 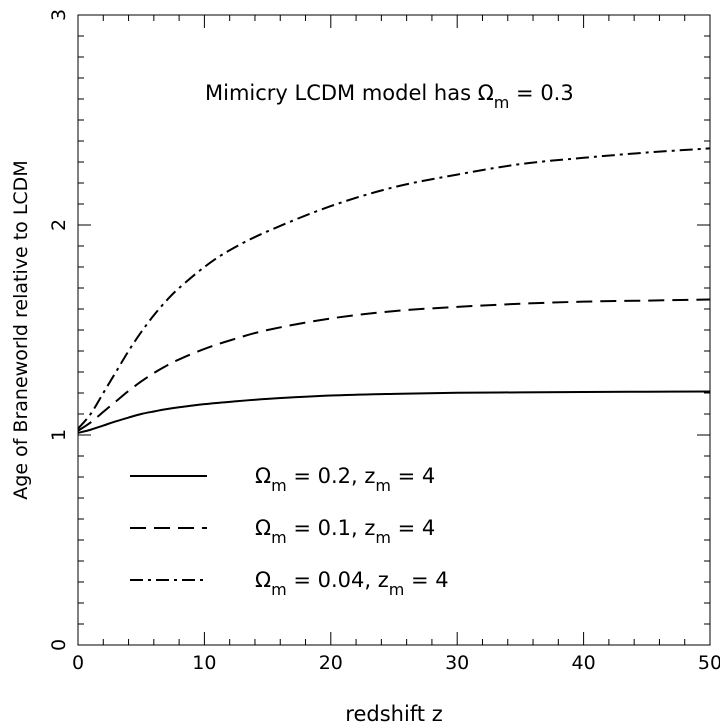 What do you see at coordinates (345, 479) in the screenshot?
I see `legend-label: Ωm = 0.2, zm = 4` at bounding box center [345, 479].